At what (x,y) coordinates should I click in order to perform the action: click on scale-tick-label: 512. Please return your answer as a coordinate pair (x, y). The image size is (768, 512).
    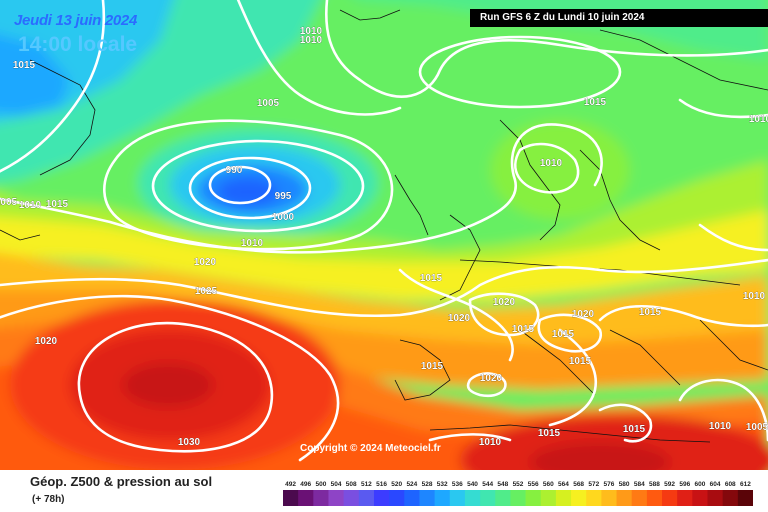
    Looking at the image, I should click on (366, 484).